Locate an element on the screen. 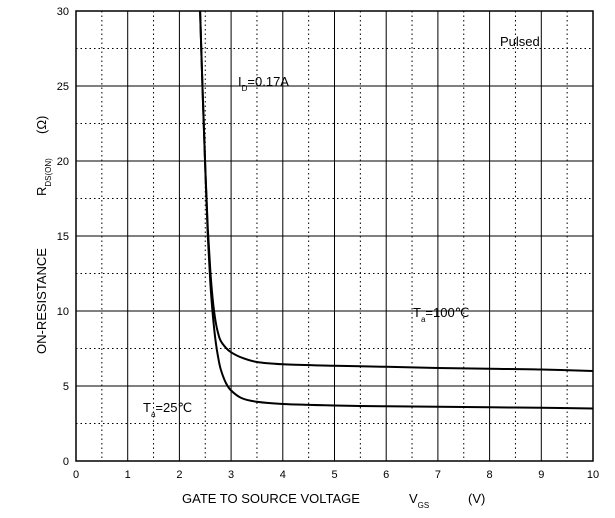 The width and height of the screenshot is (615, 518). ta100-annotation-sub: a is located at coordinates (423, 319).